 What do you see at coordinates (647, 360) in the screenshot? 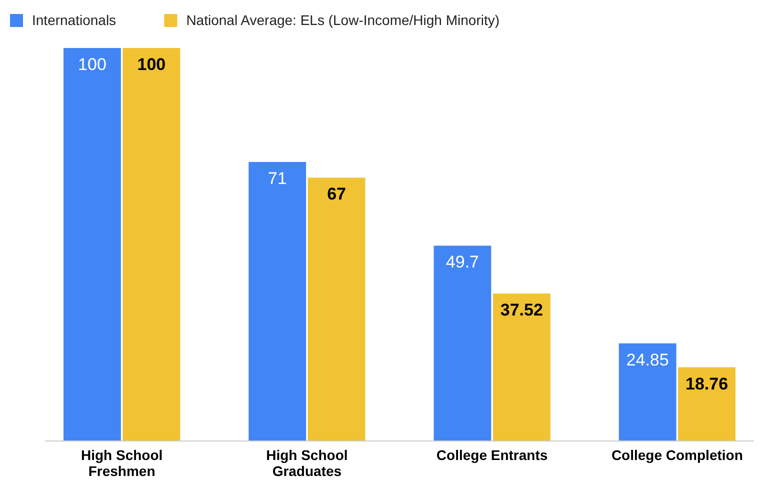
I see `data-label: 24.85` at bounding box center [647, 360].